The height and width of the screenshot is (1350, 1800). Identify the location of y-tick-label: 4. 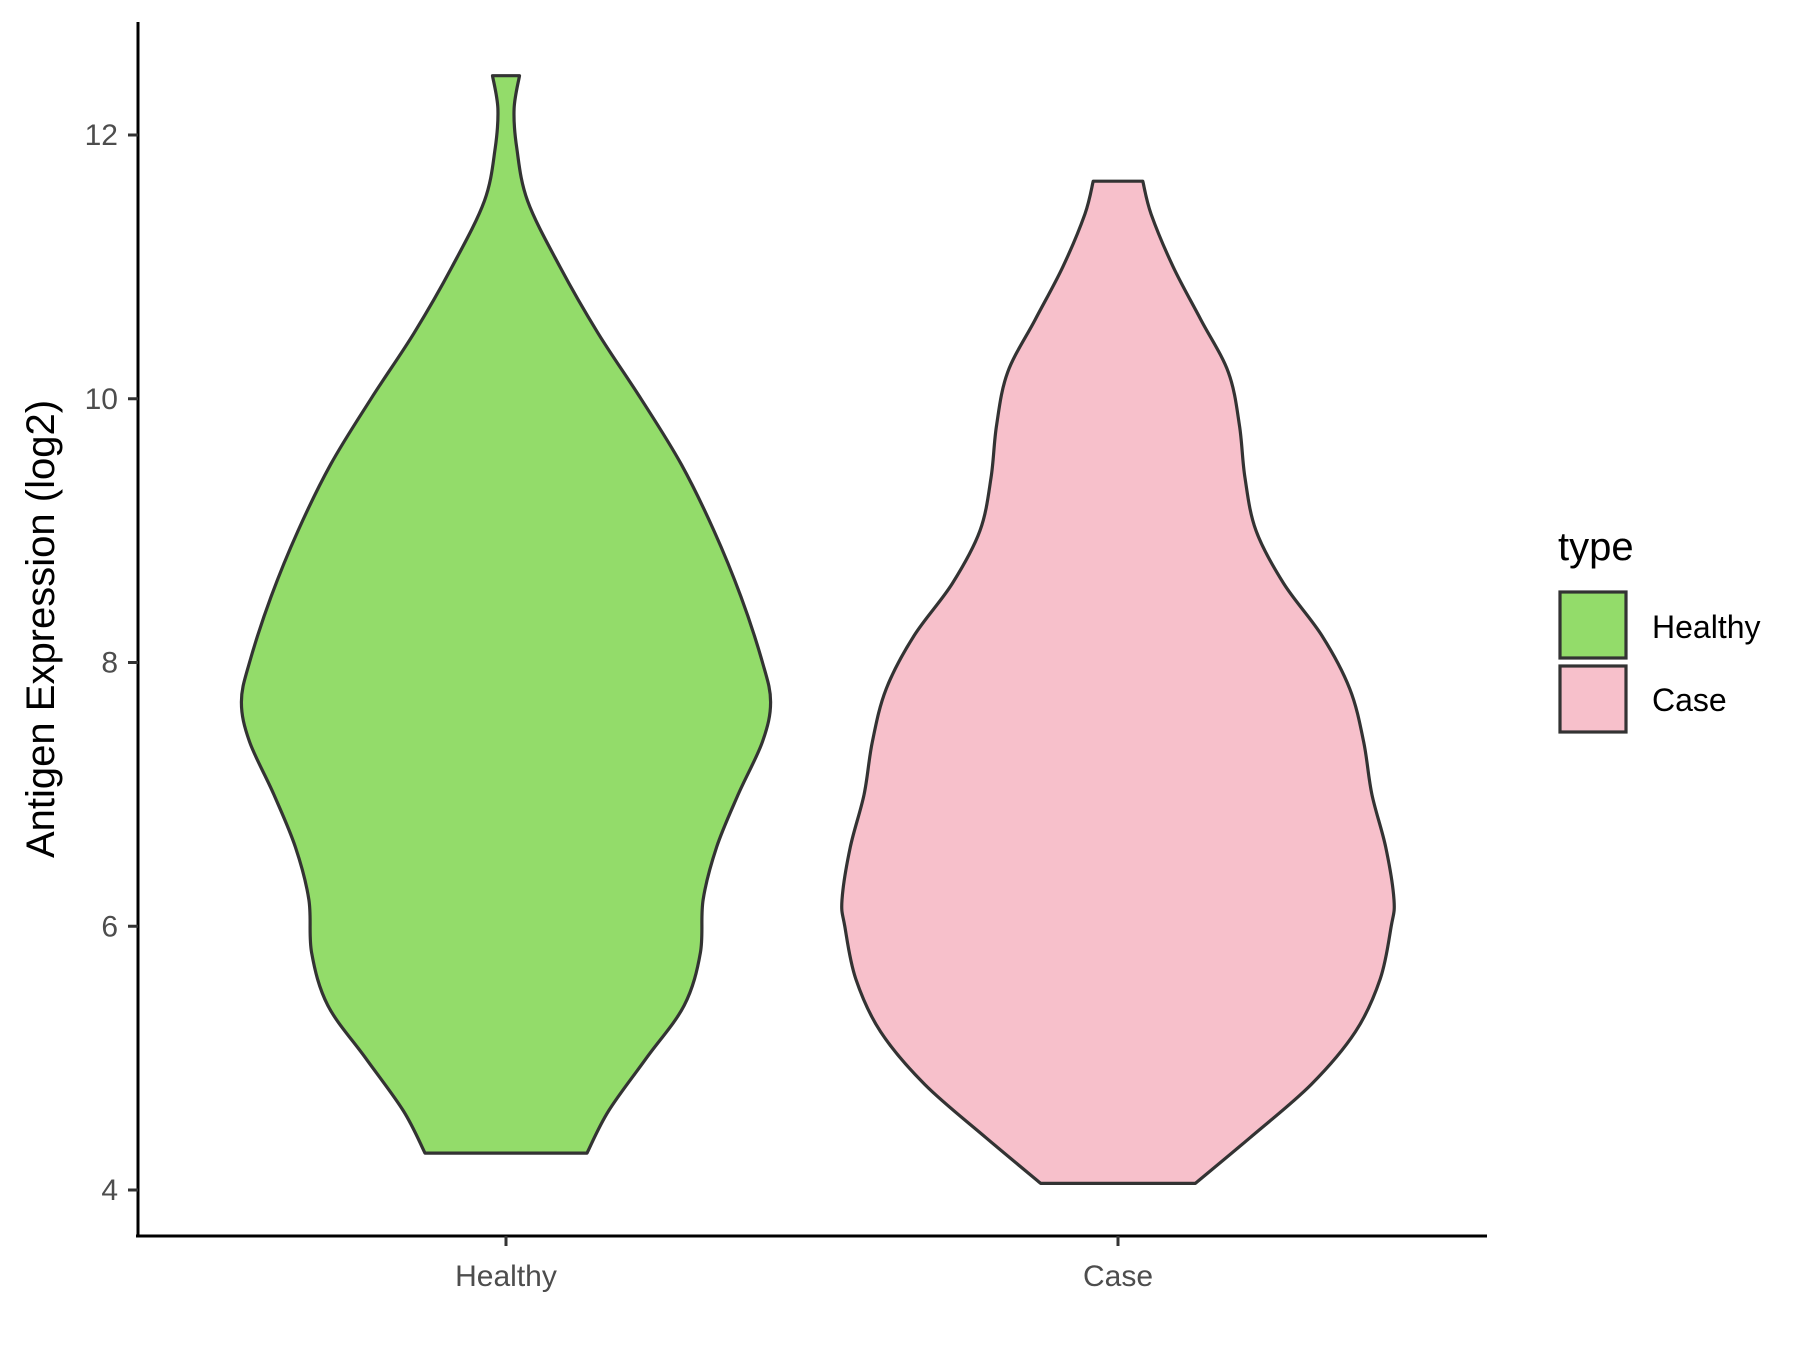
(109, 1190).